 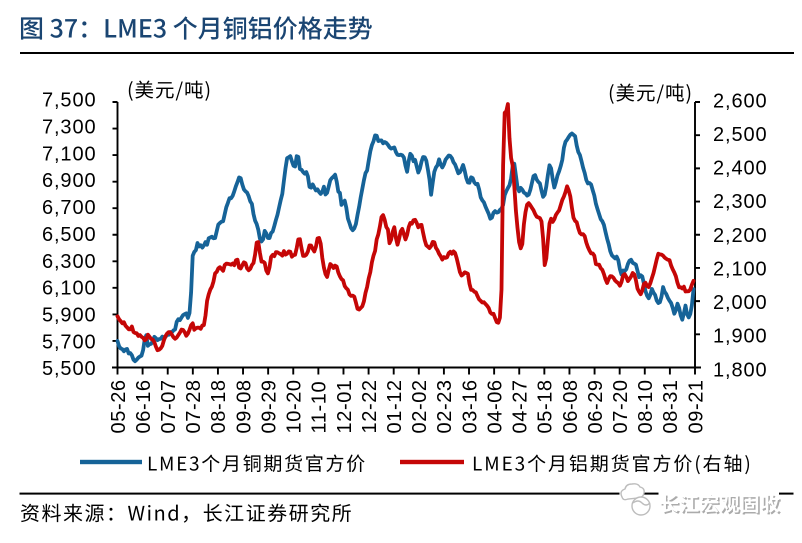 What do you see at coordinates (495, 406) in the screenshot?
I see `svg-text: 04-06` at bounding box center [495, 406].